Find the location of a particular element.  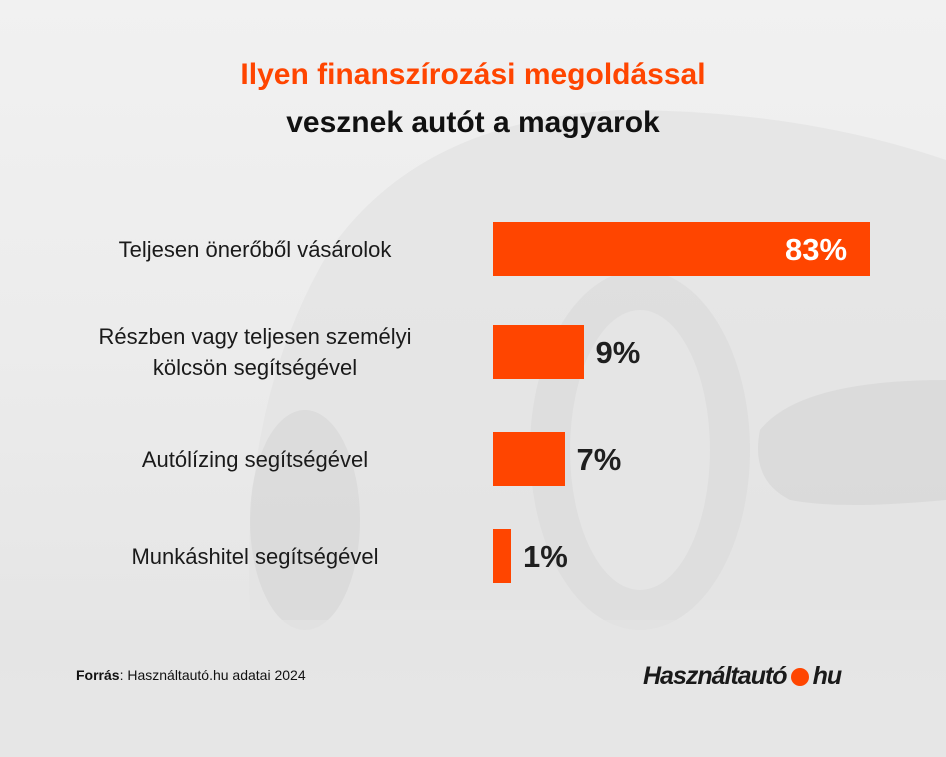

category-label: Munkáshitel segítségével is located at coordinates (255, 556).